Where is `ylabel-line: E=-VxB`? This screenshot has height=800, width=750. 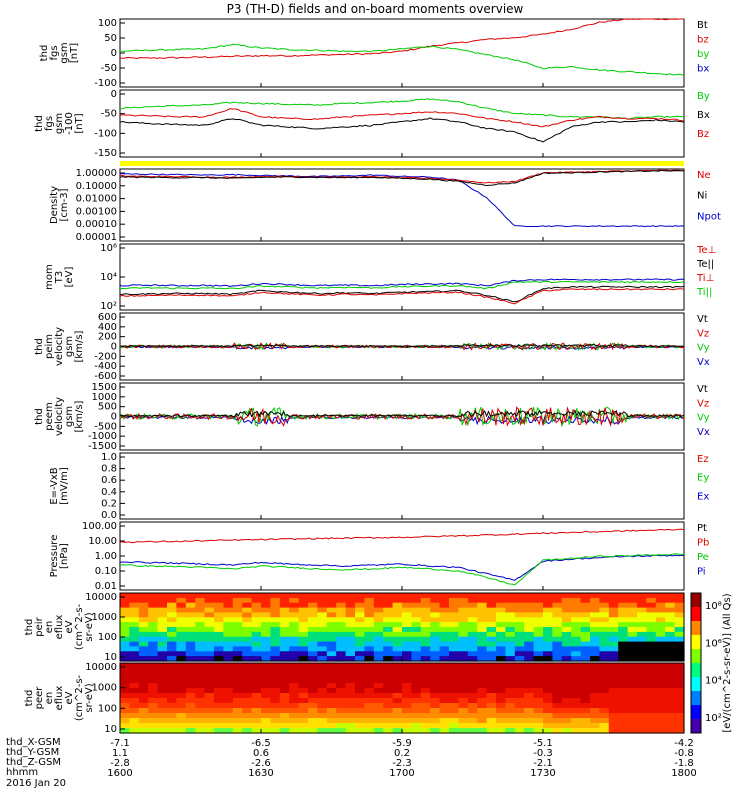 ylabel-line: E=-VxB is located at coordinates (54, 485).